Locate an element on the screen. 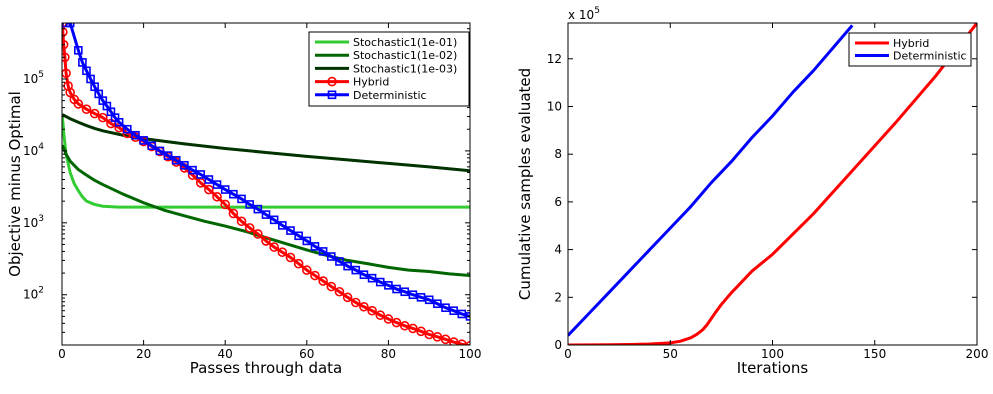  y-tick-label: 105 is located at coordinates (33, 78).